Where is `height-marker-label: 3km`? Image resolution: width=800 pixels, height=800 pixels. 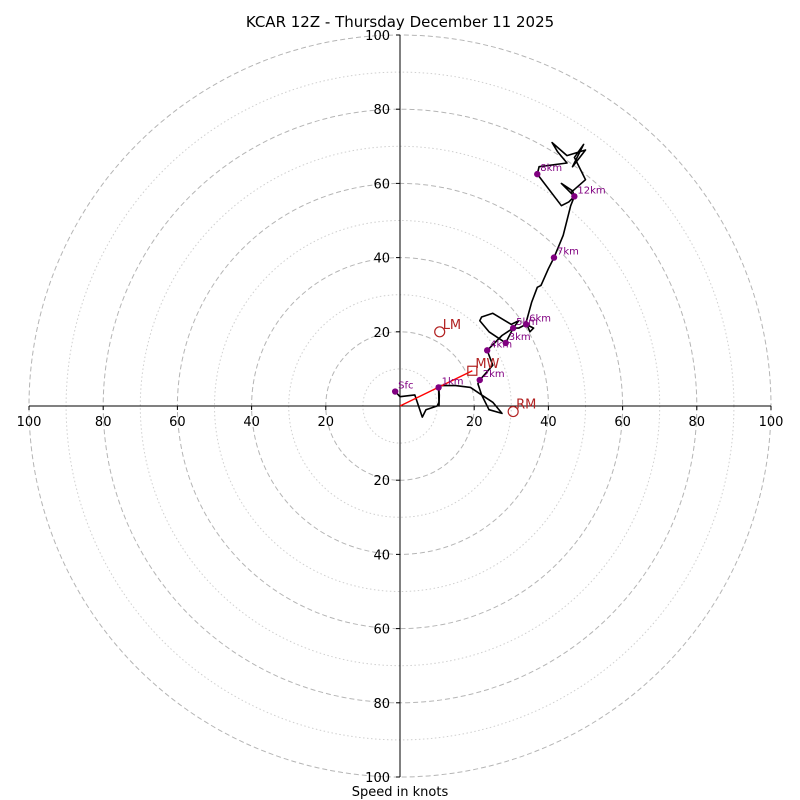 height-marker-label: 3km is located at coordinates (520, 337).